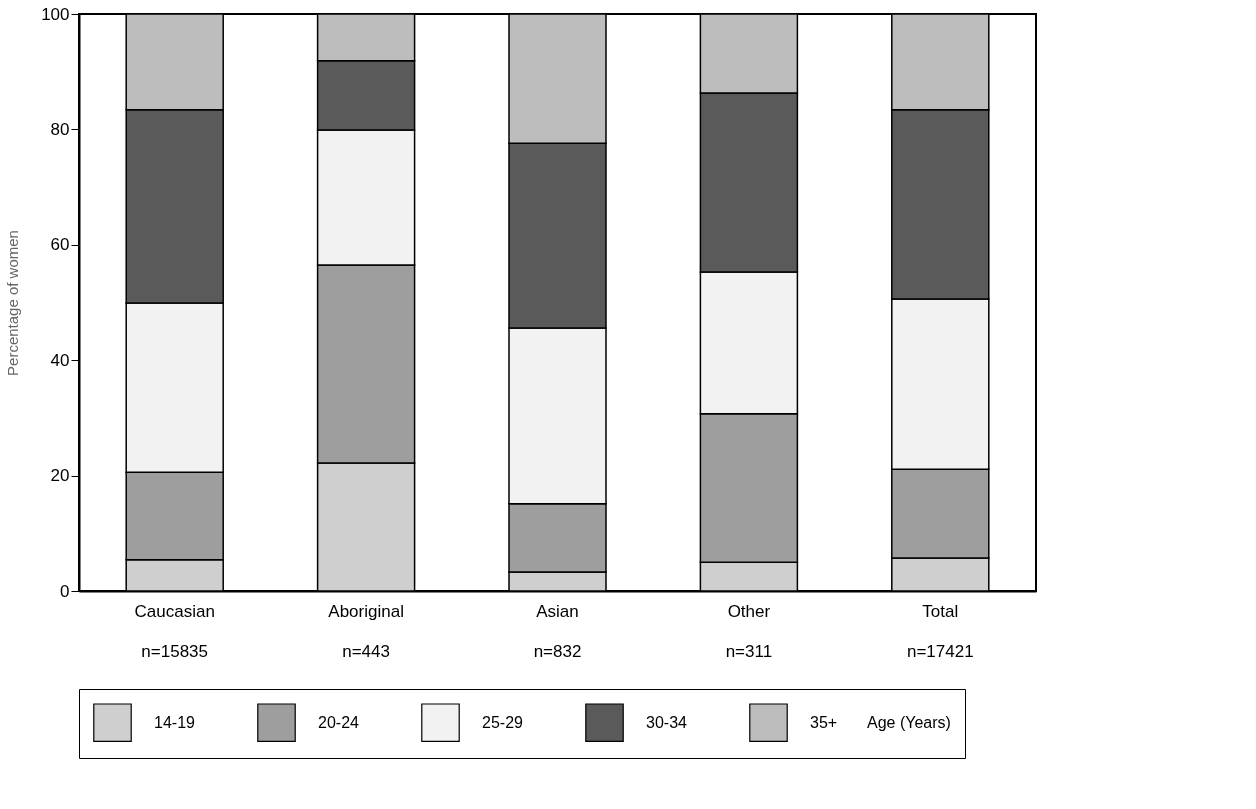 The height and width of the screenshot is (809, 1256). What do you see at coordinates (749, 631) in the screenshot?
I see `category-label: Other n=311` at bounding box center [749, 631].